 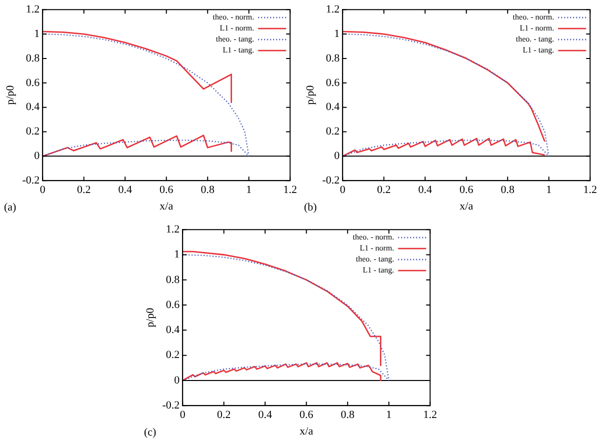 I want to click on text: (b), so click(x=311, y=207).